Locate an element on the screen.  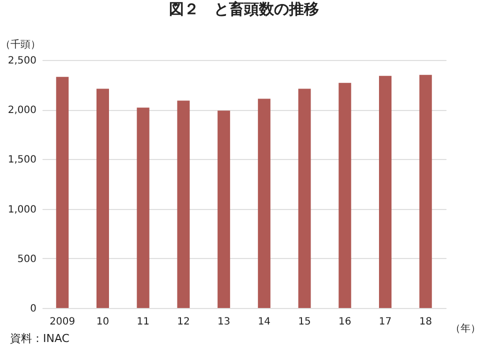
y-tick-label: 2,500 is located at coordinates (22, 61).